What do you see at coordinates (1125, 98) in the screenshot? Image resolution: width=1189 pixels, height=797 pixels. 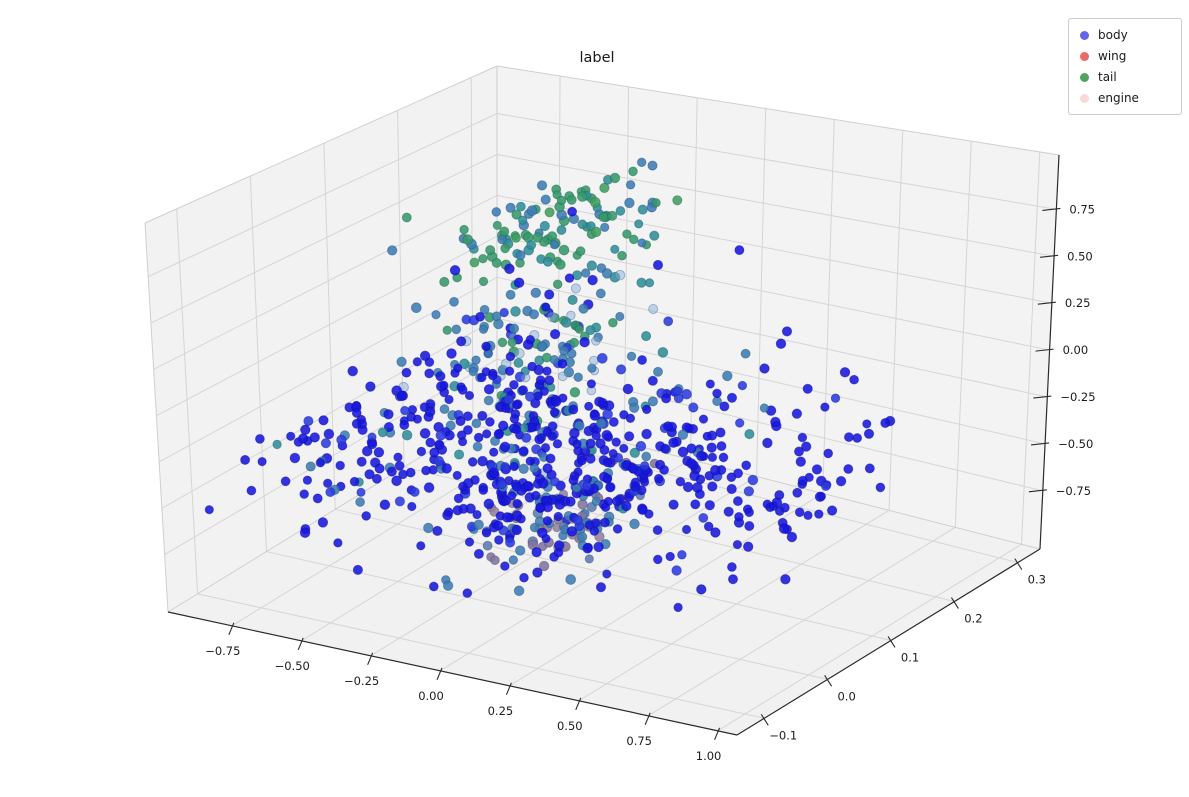 I see `legend-item-engine: engine` at bounding box center [1125, 98].